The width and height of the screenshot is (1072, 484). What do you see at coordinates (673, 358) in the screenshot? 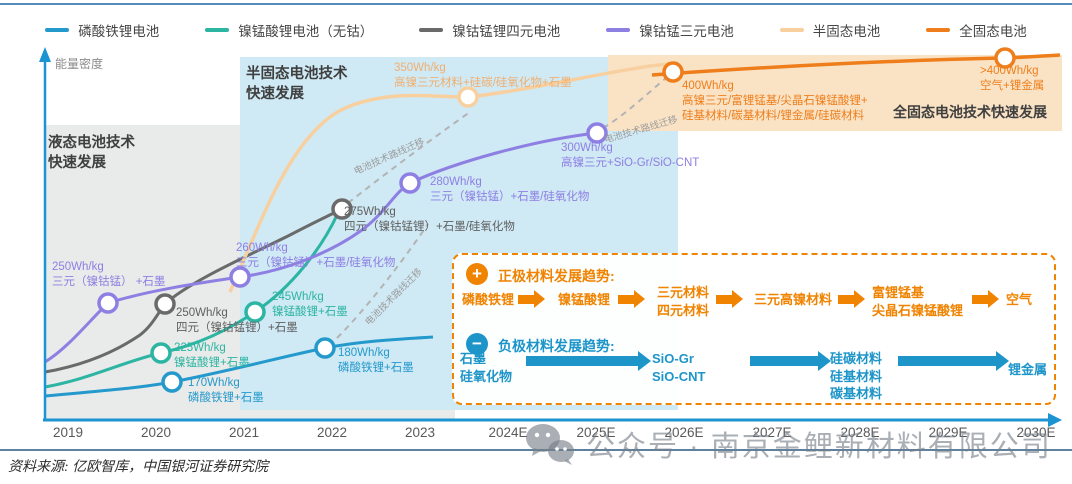
I see `trend-item-line: SiO-Gr` at bounding box center [673, 358].